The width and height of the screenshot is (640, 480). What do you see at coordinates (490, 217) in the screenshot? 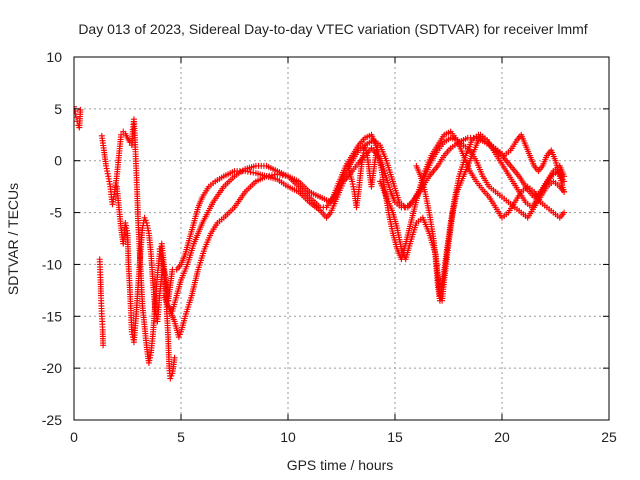
I see `series-arc-16h-18h` at bounding box center [490, 217].